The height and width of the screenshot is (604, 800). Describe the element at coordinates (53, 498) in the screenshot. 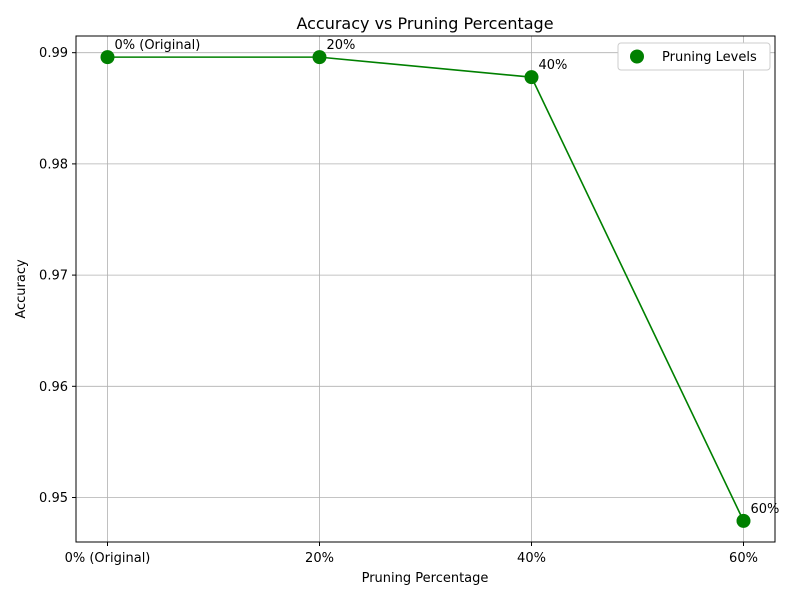

I see `y-tick-label: 0.95` at that location.